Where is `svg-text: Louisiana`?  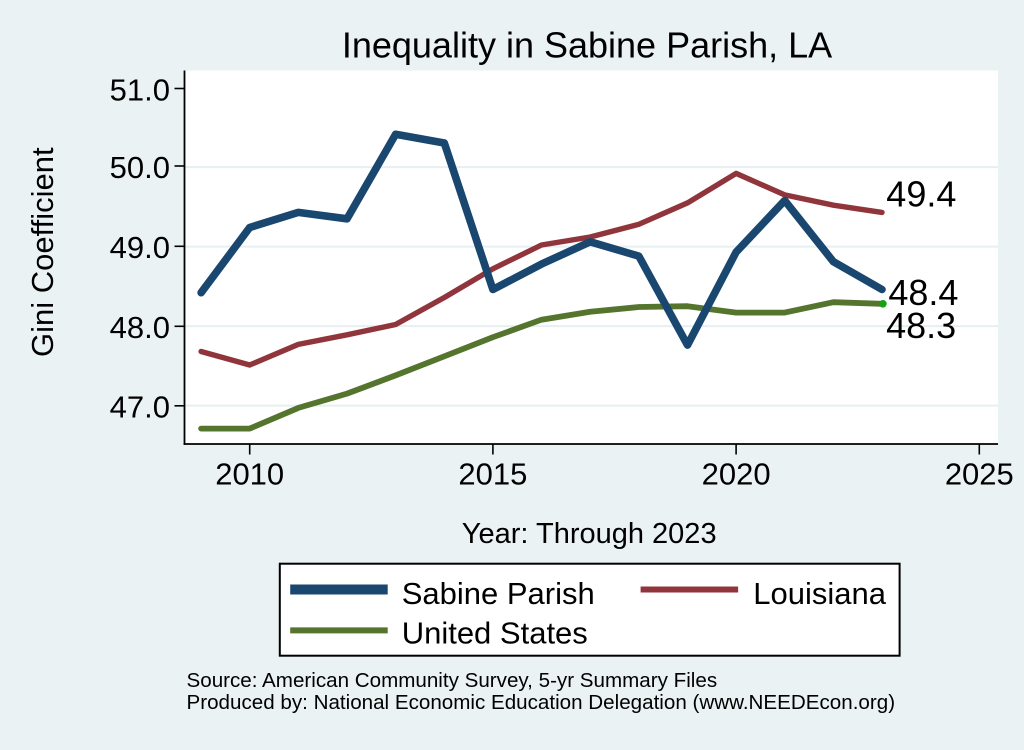 svg-text: Louisiana is located at coordinates (819, 593).